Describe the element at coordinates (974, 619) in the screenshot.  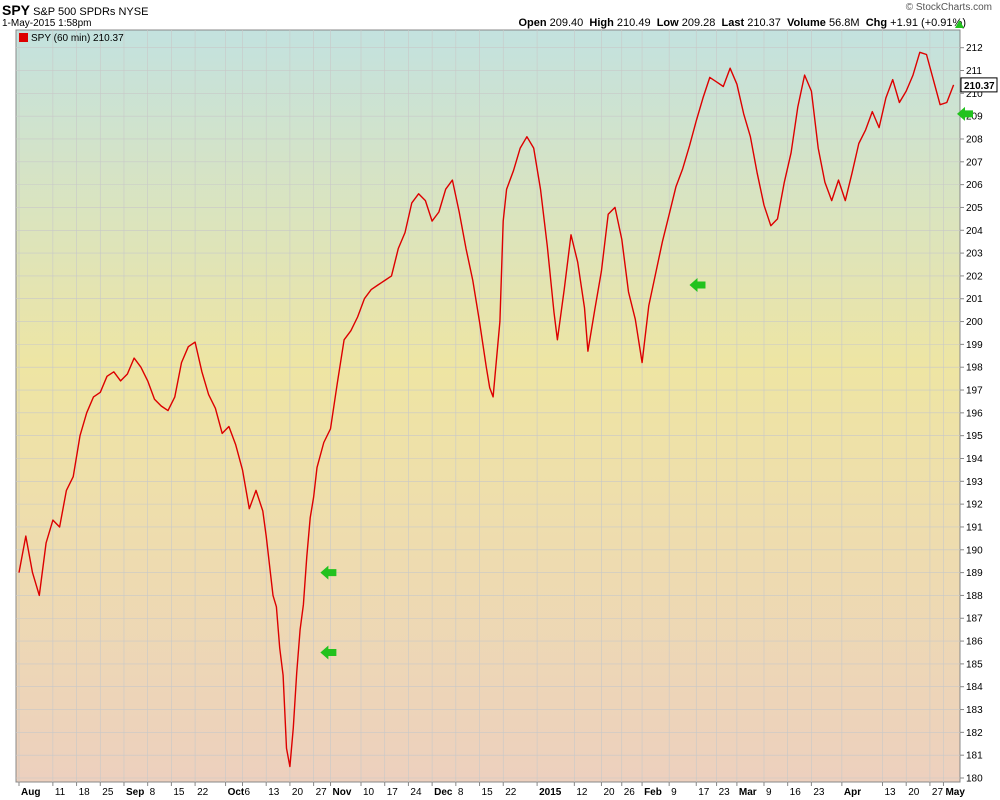
I see `y-tick-label: 187` at that location.